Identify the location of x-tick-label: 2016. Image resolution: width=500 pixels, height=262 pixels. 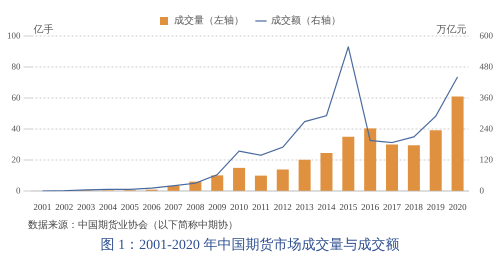
(370, 207).